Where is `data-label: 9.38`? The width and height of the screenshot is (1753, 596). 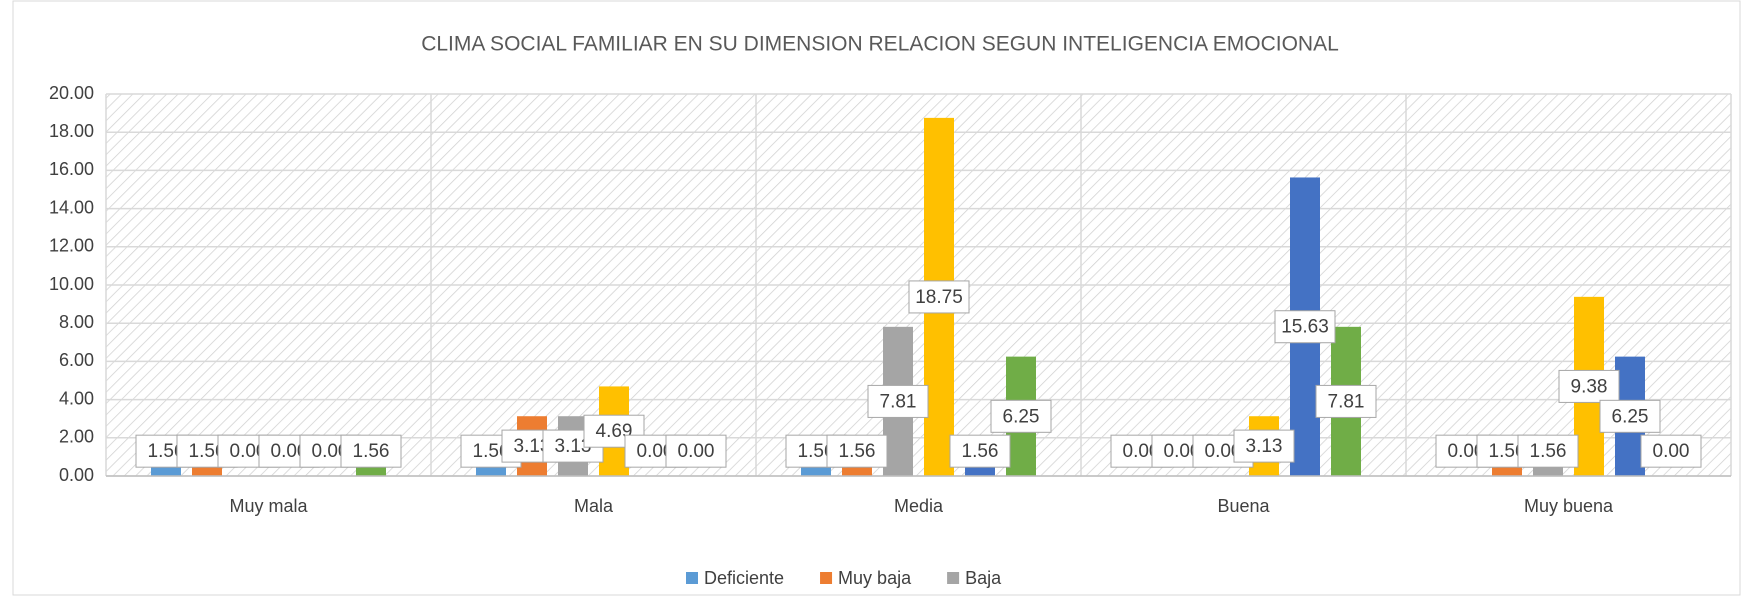 data-label: 9.38 is located at coordinates (1589, 386).